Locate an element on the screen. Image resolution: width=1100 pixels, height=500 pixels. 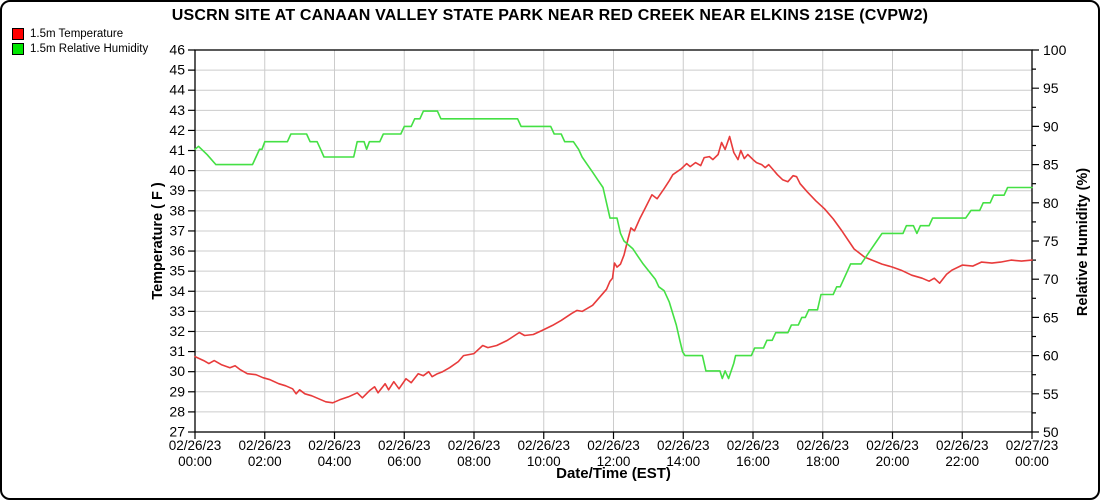
y-left-tick-label: 34 is located at coordinates (177, 291).